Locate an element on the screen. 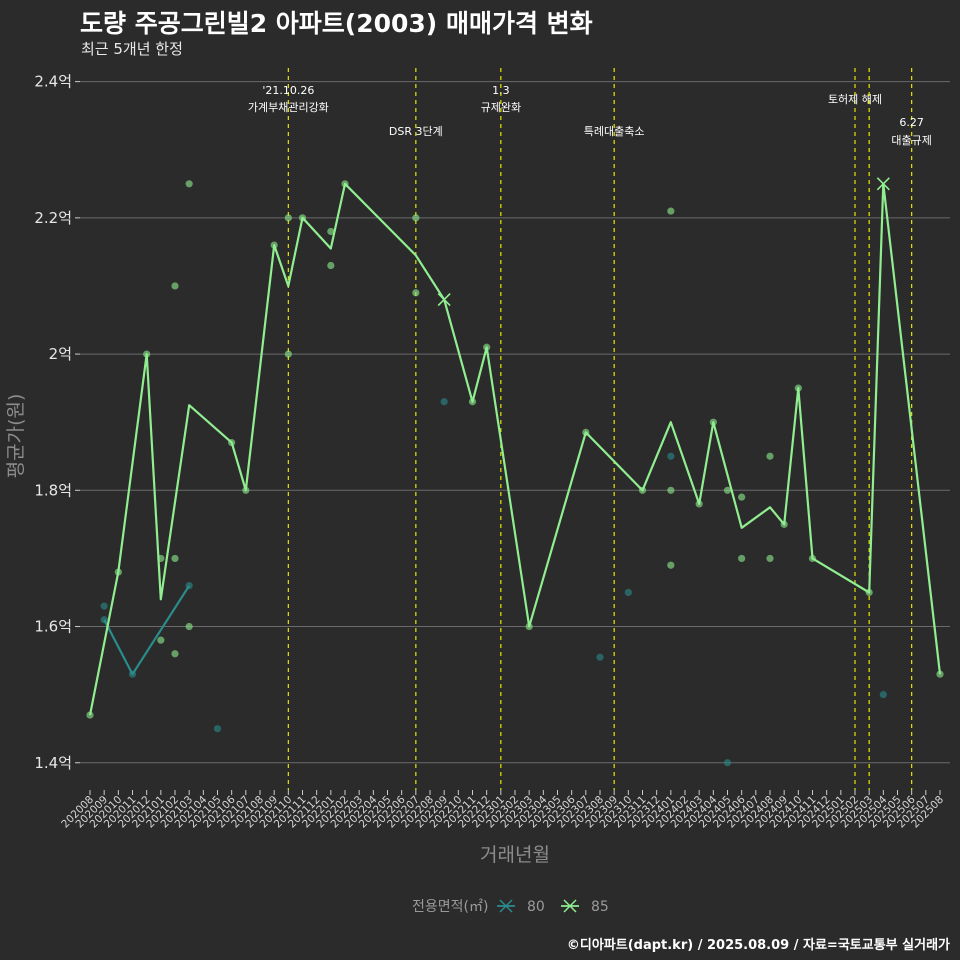 Image resolution: width=960 pixels, height=960 pixels. legend-label: 85 is located at coordinates (600, 907).